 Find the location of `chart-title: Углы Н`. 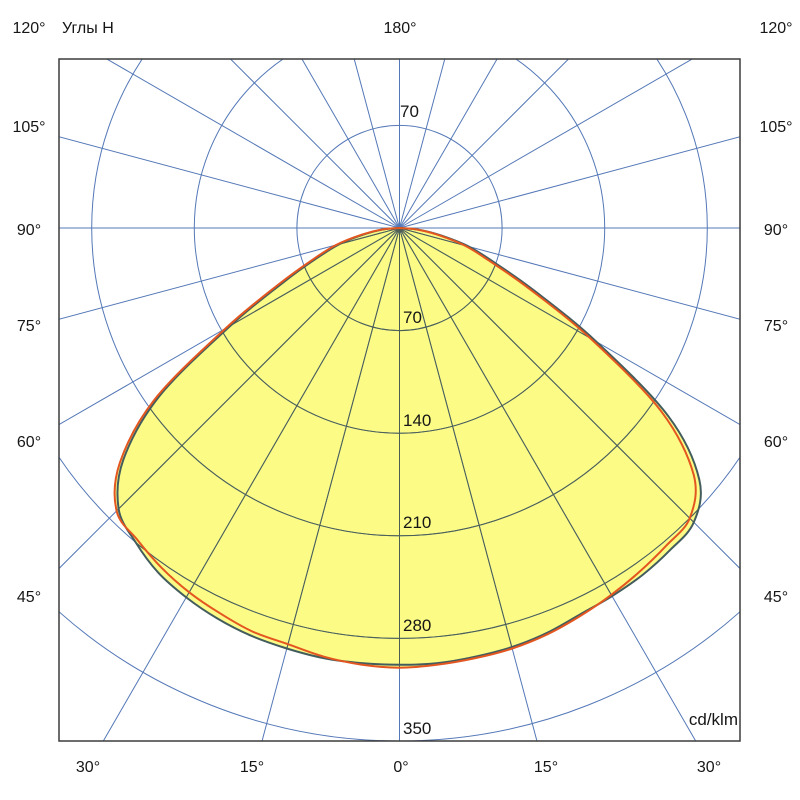

chart-title: Углы Н is located at coordinates (88, 28).